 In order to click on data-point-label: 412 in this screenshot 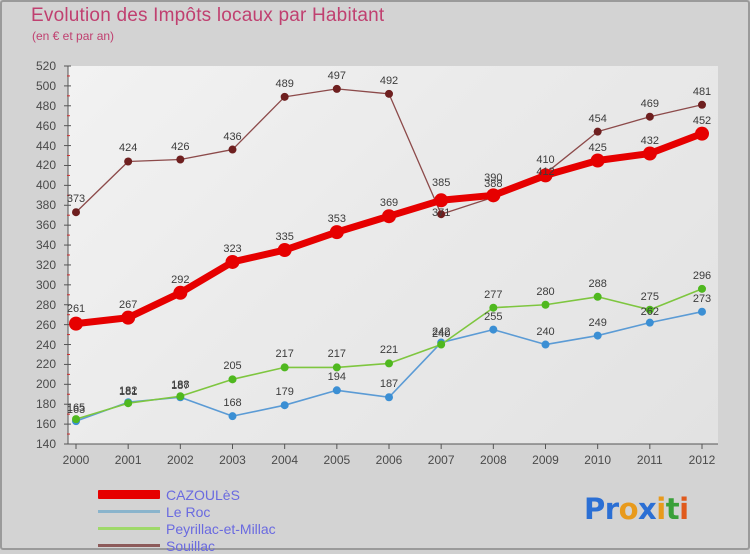, I will do `click(545, 172)`.